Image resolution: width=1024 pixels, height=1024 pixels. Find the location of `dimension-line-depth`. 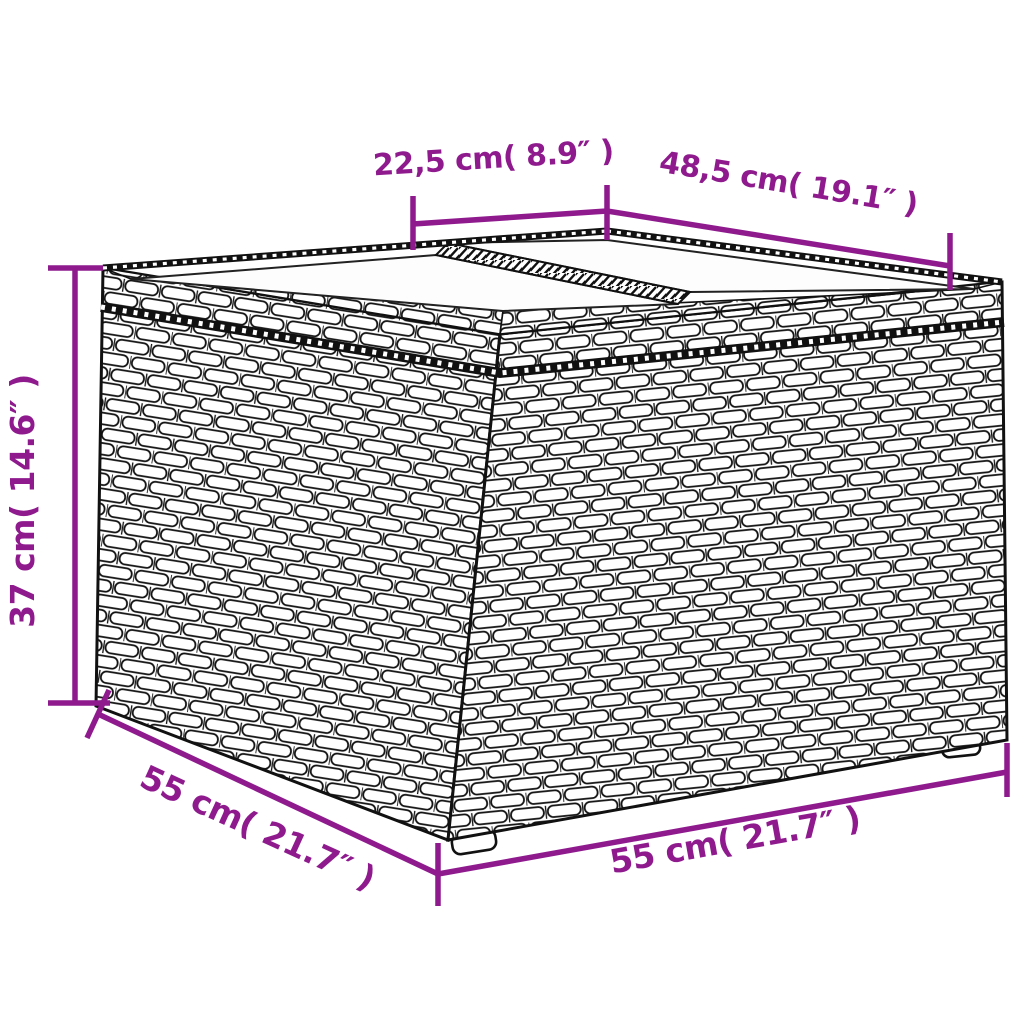

dimension-line-depth is located at coordinates (262, 782).